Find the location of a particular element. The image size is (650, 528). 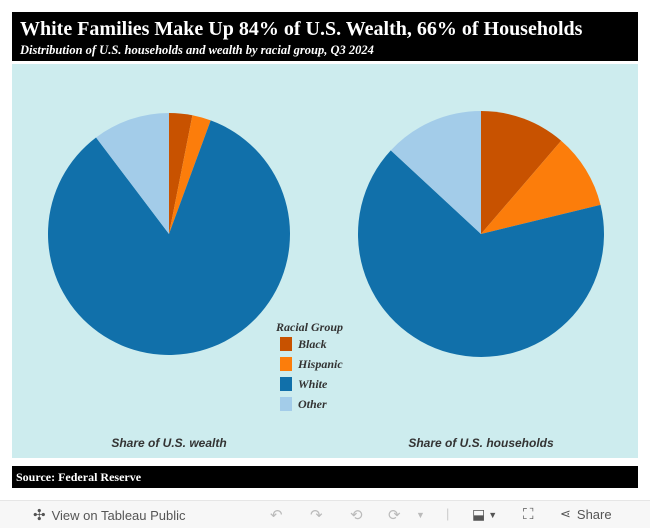

wealth-slice-hispanic is located at coordinates (190, 174).